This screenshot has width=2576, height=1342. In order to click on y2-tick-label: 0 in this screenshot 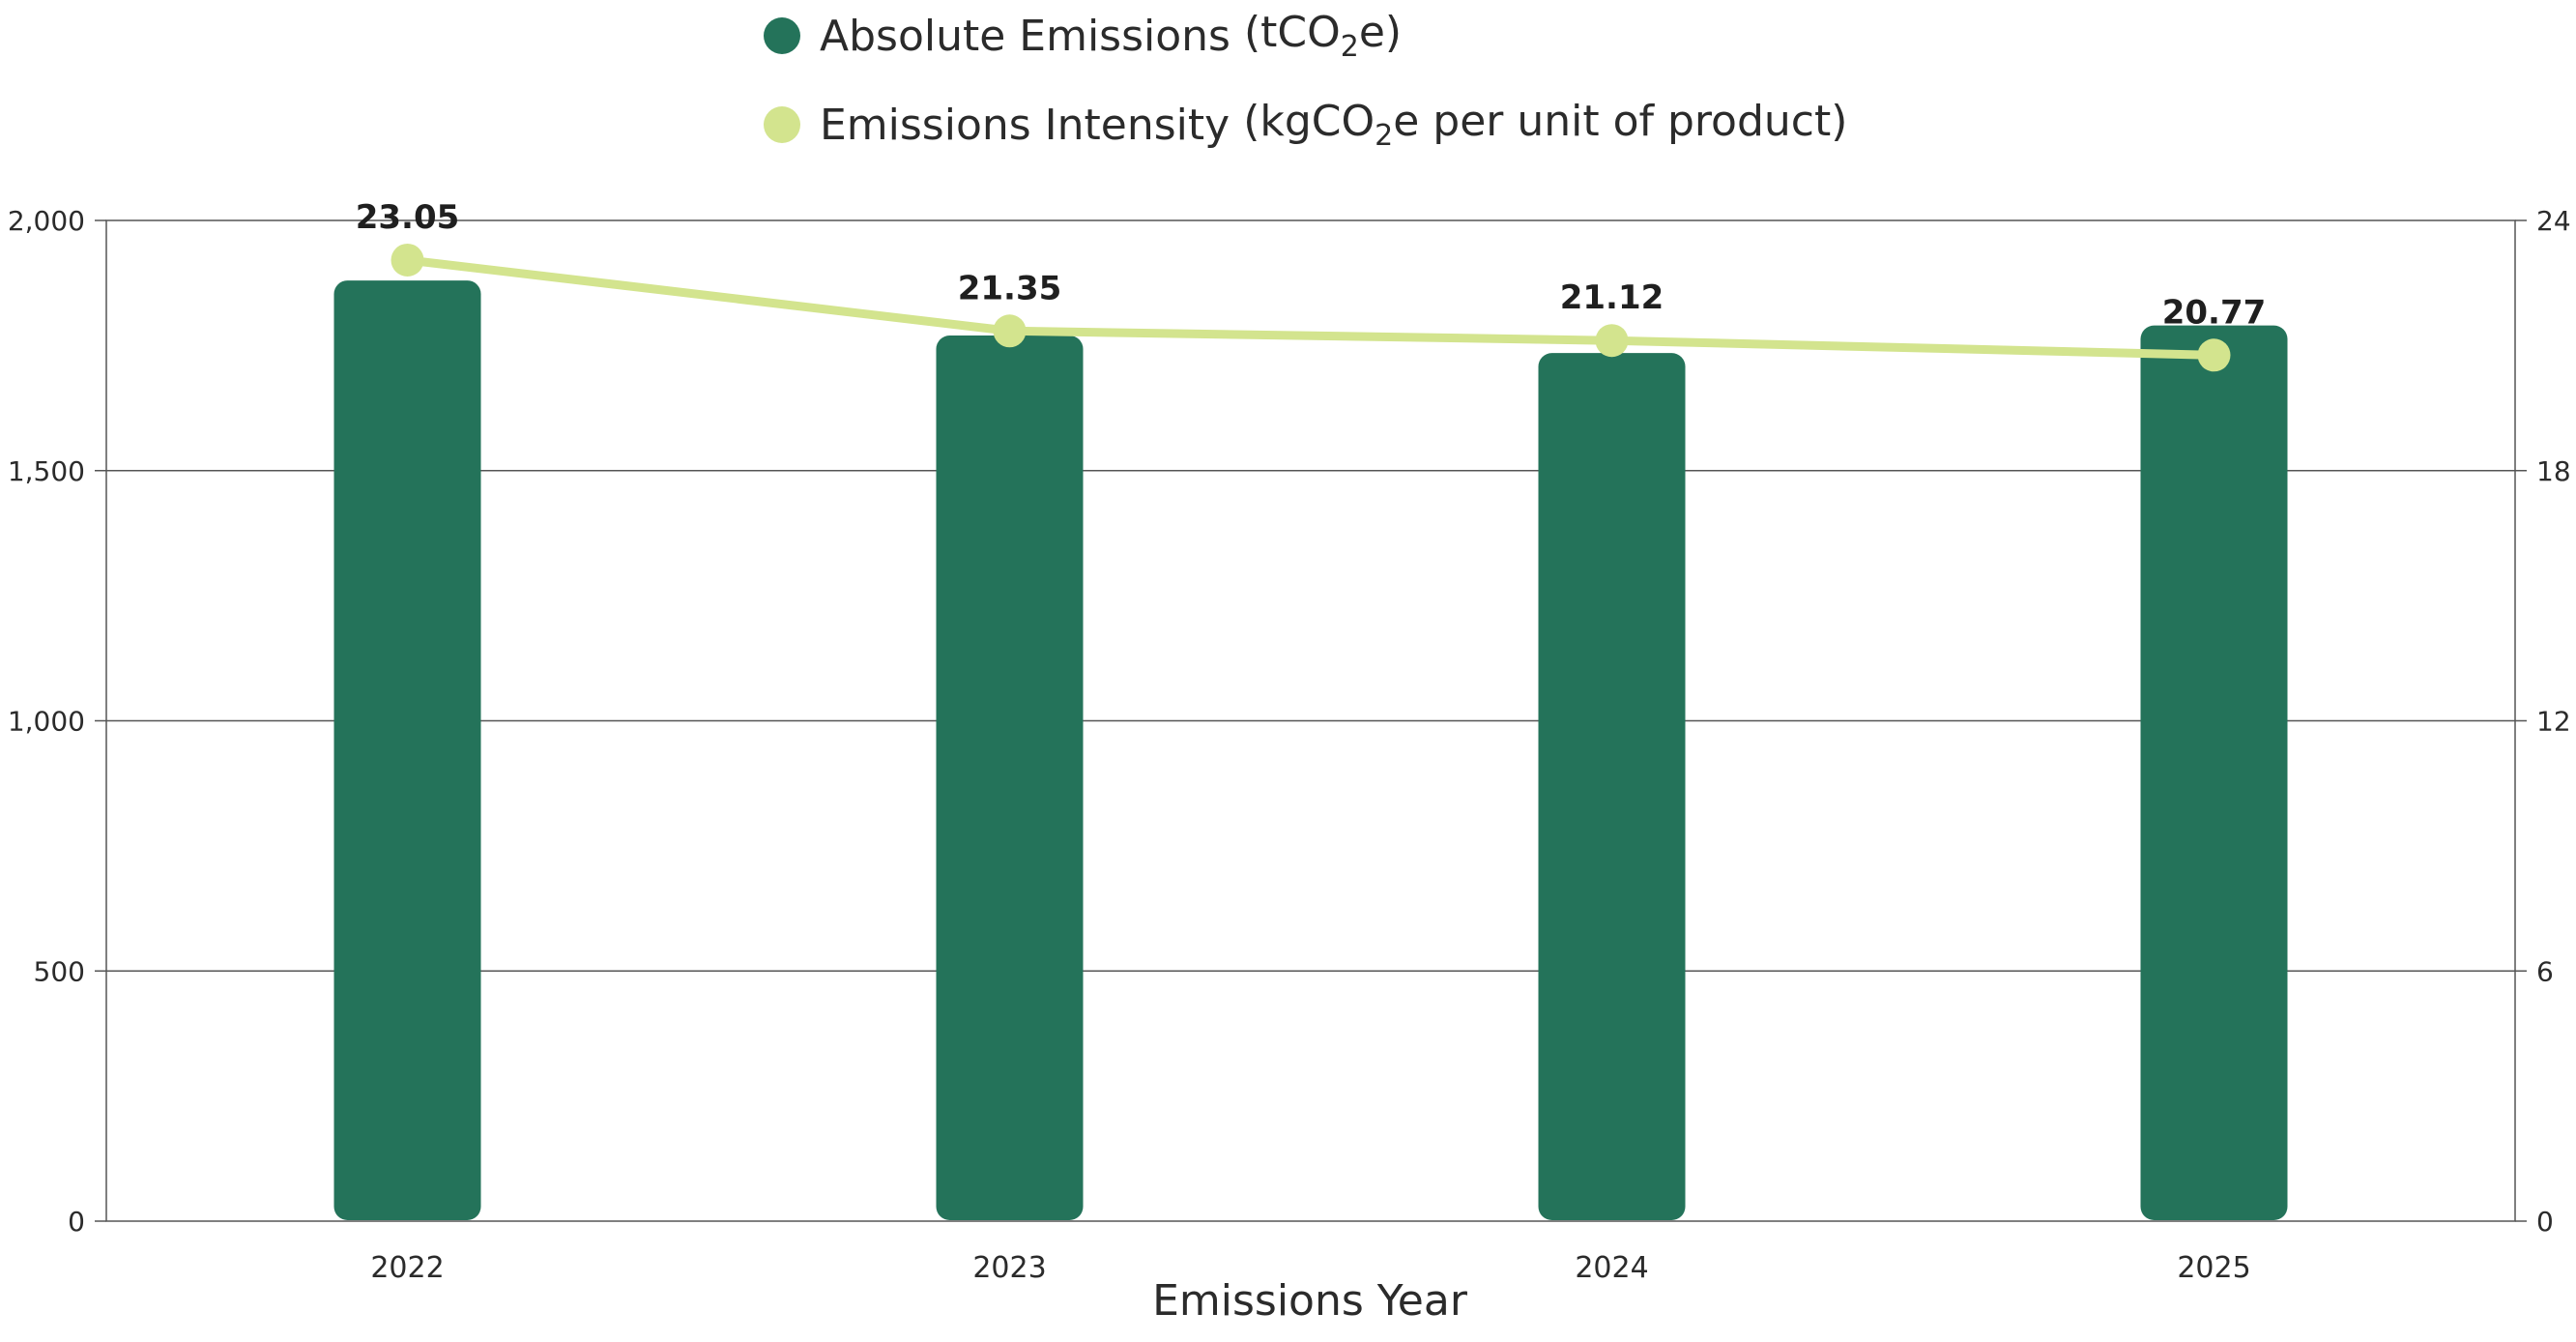, I will do `click(2545, 1222)`.